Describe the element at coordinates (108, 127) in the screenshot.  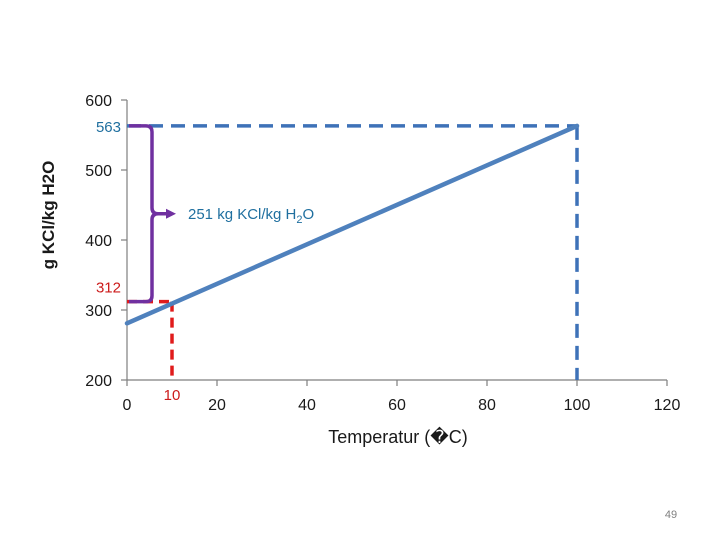
I see `annotation-563: 563` at that location.